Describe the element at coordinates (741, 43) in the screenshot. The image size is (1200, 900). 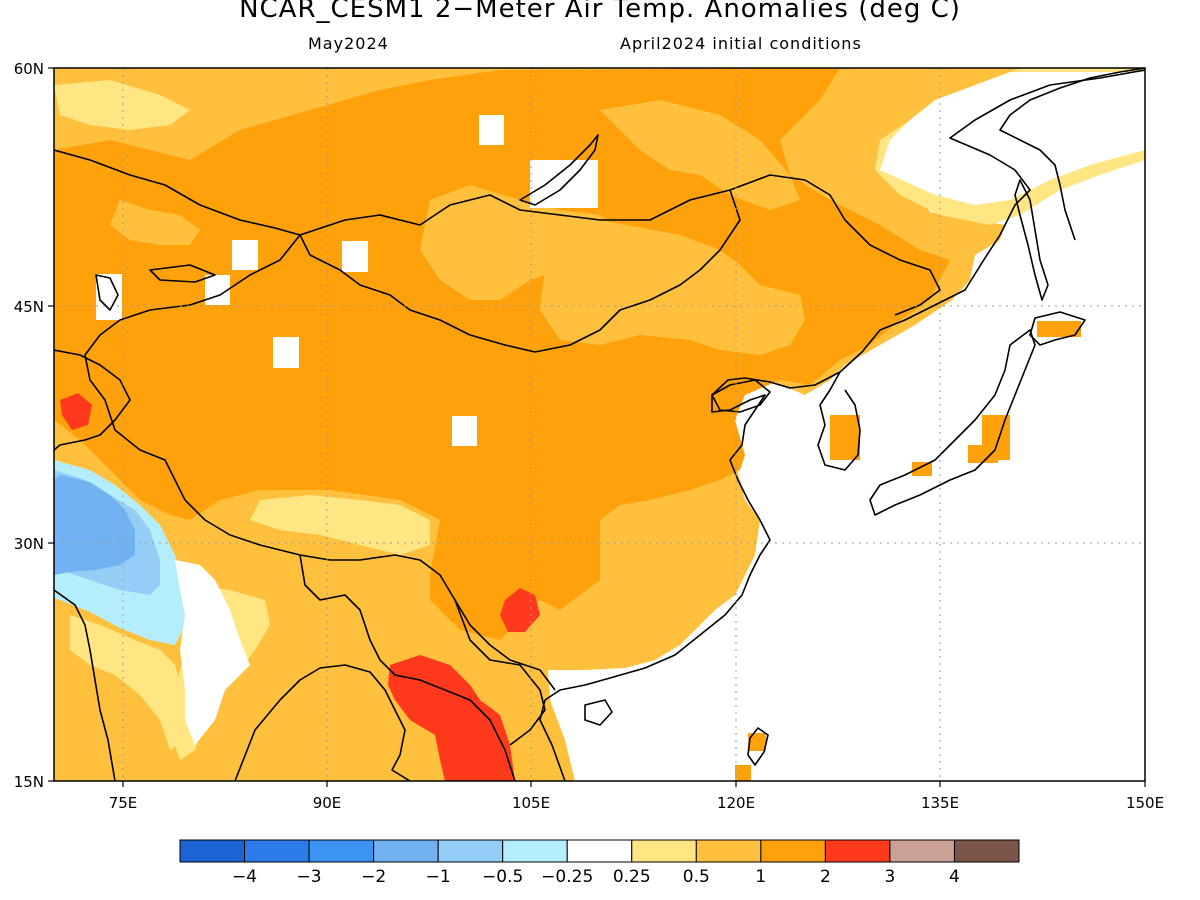
I see `init-conditions-label: April2024 initial conditions` at that location.